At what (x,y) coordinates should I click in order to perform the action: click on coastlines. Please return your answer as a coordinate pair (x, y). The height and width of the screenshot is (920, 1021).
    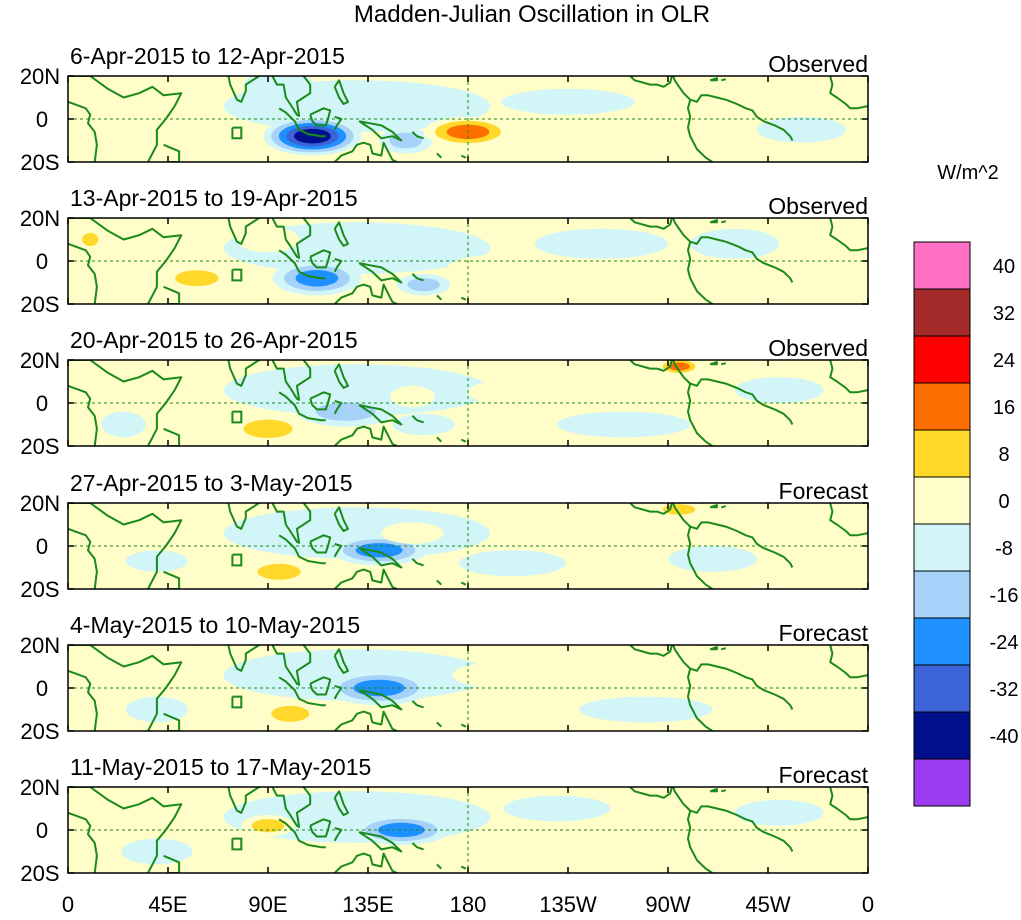
    Looking at the image, I should click on (468, 688).